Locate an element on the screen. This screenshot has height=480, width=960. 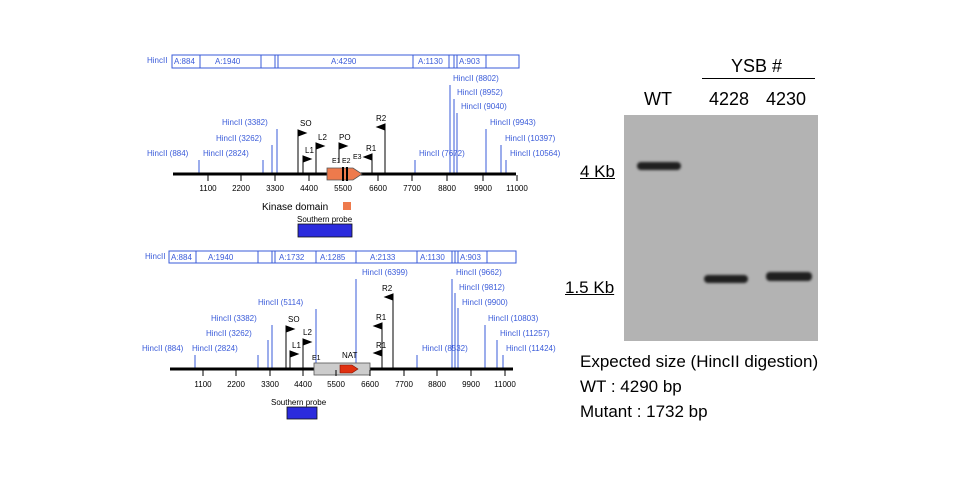
mutant-axis-tick-label: 11000 is located at coordinates (505, 384).